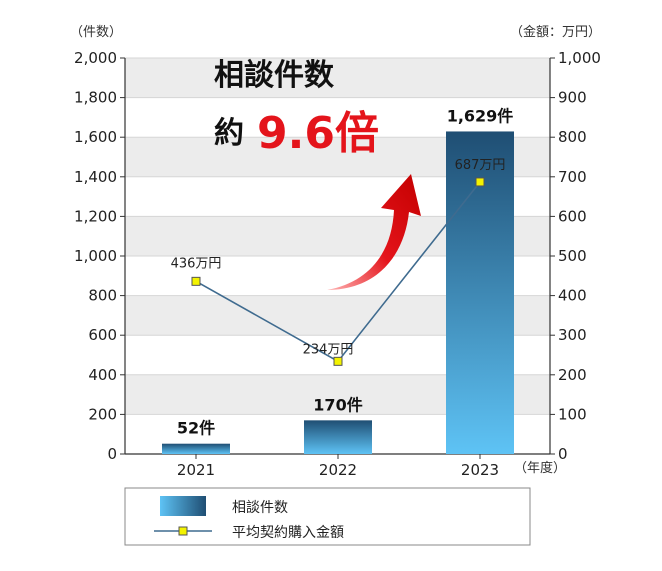  Describe the element at coordinates (95, 58) in the screenshot. I see `left-tick-label: 2,000` at that location.